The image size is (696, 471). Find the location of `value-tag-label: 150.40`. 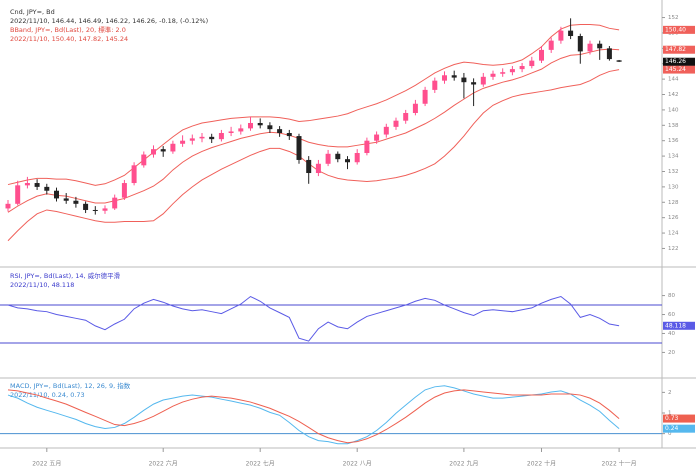

value-tag-label: 150.40 is located at coordinates (675, 29).